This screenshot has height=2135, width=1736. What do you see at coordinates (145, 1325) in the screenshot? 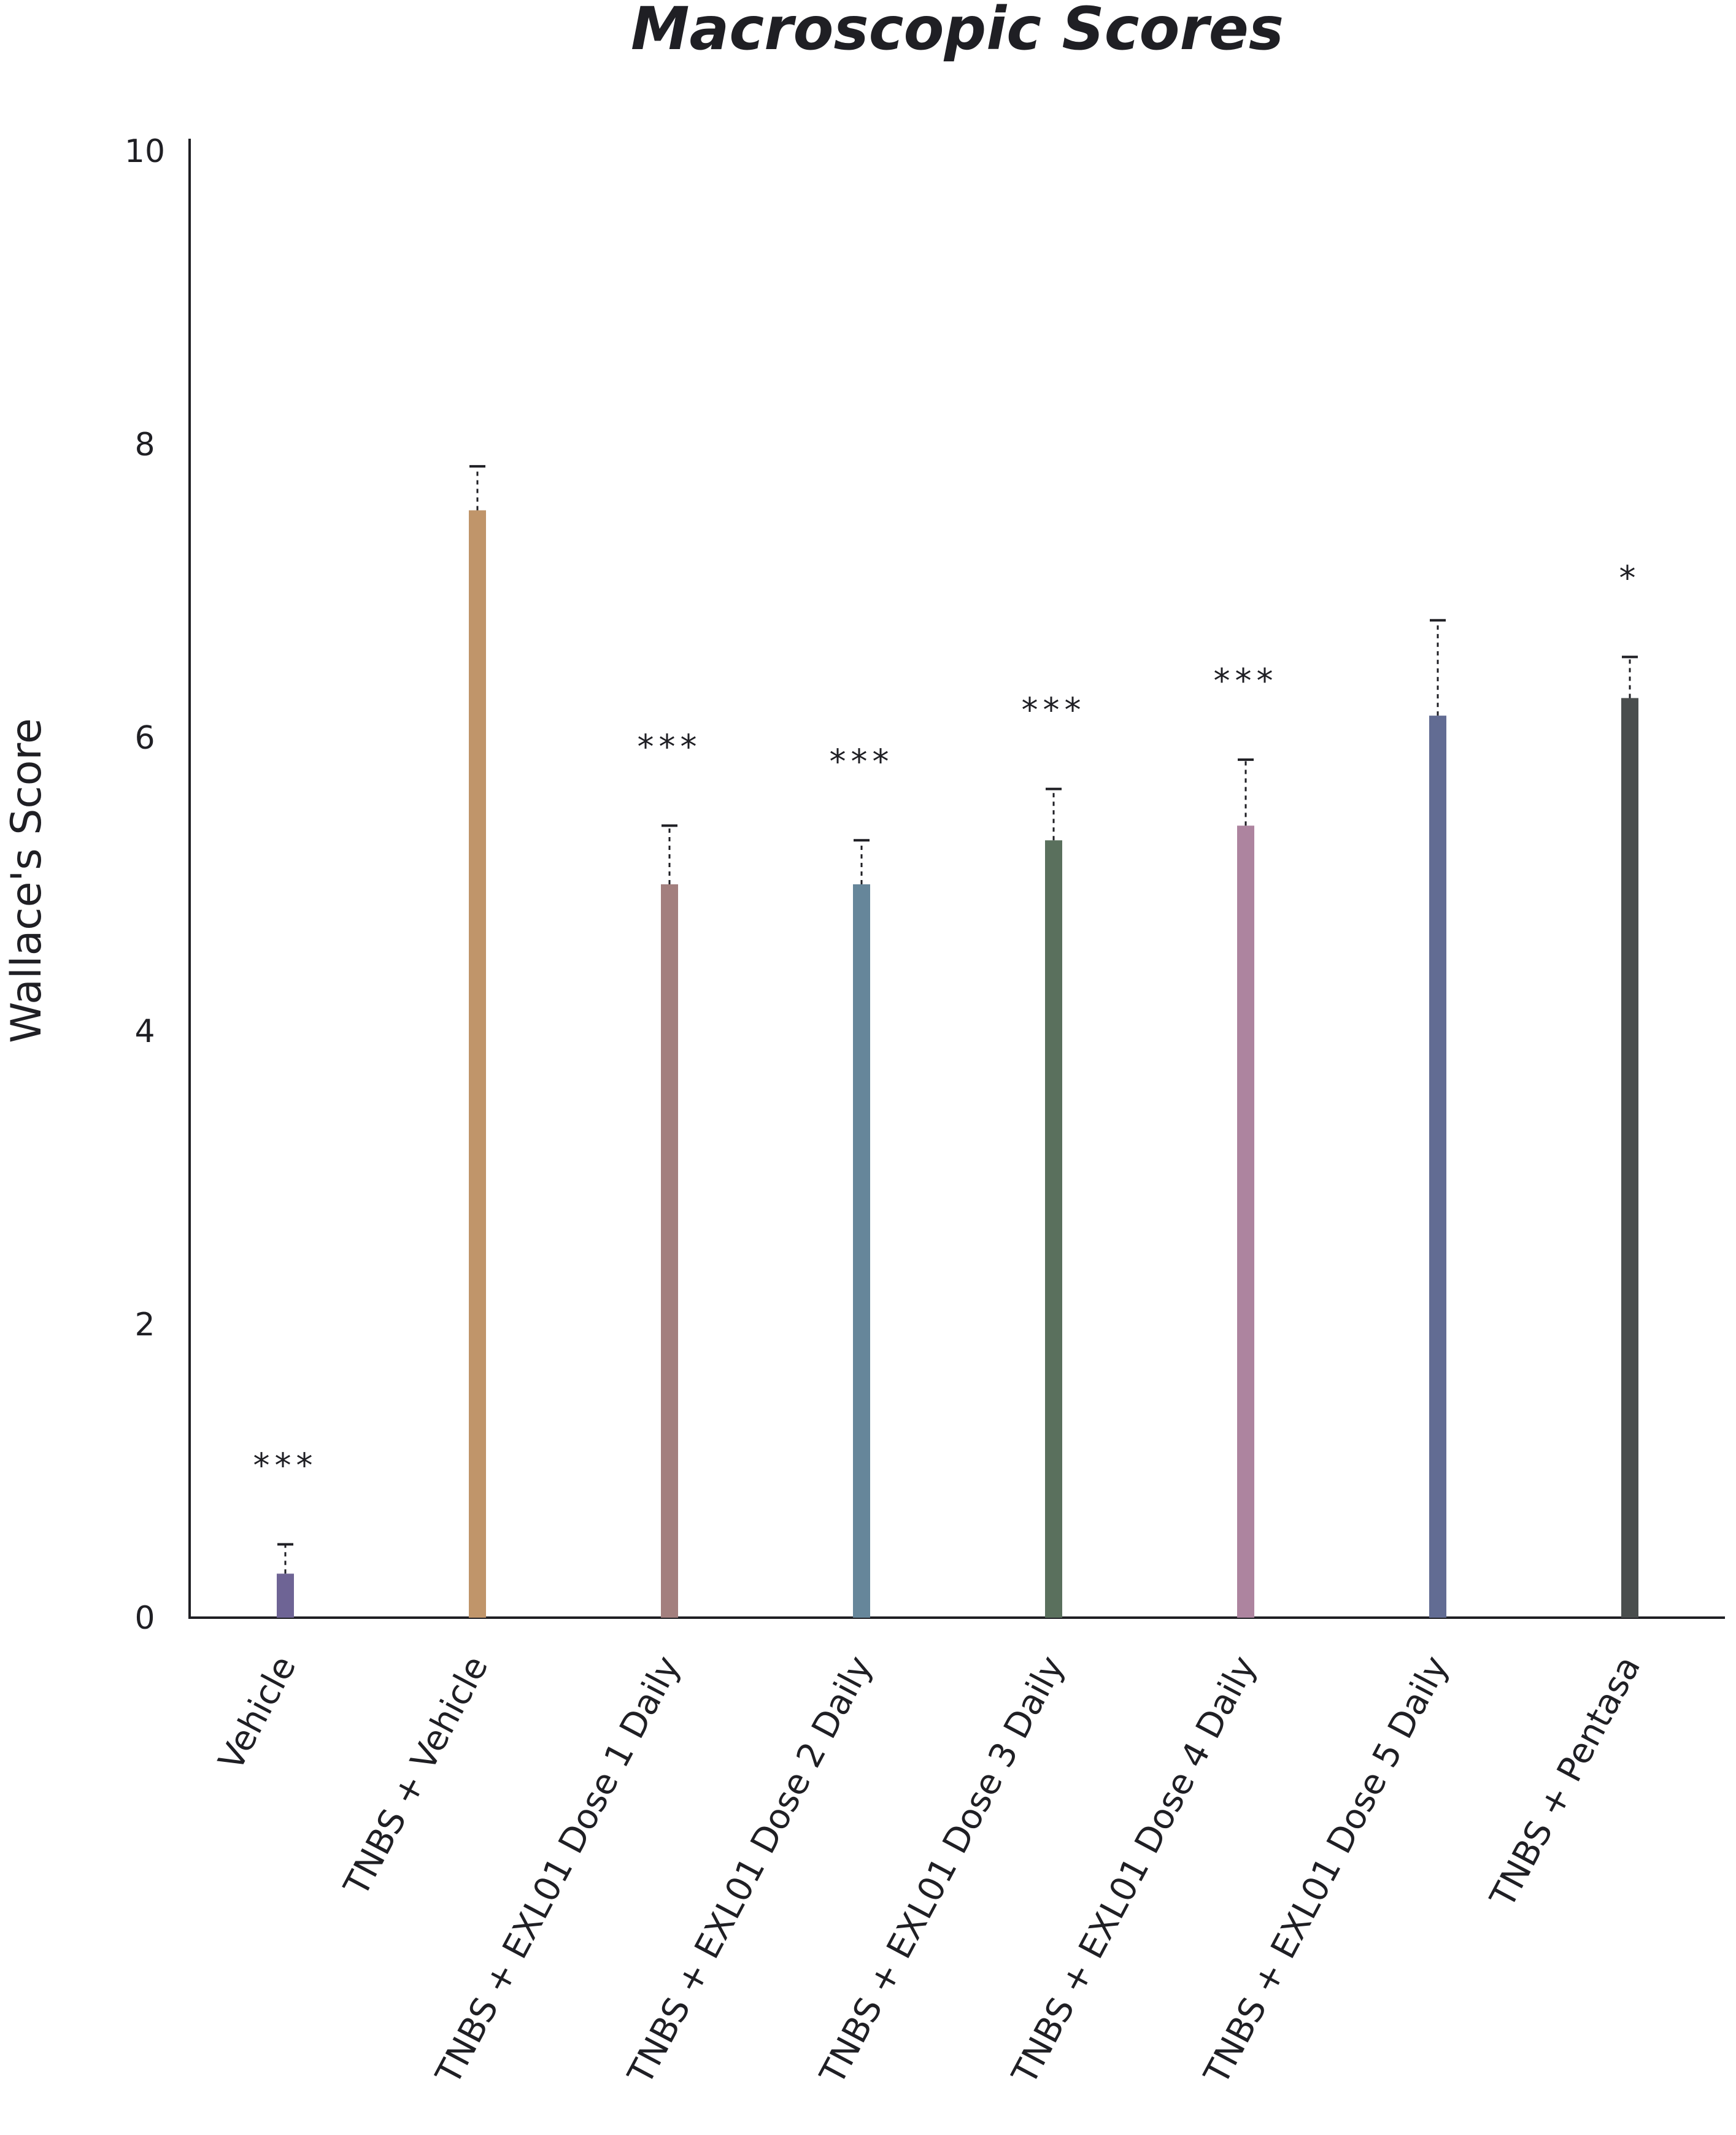
I see `y-tick-label: 2` at bounding box center [145, 1325].